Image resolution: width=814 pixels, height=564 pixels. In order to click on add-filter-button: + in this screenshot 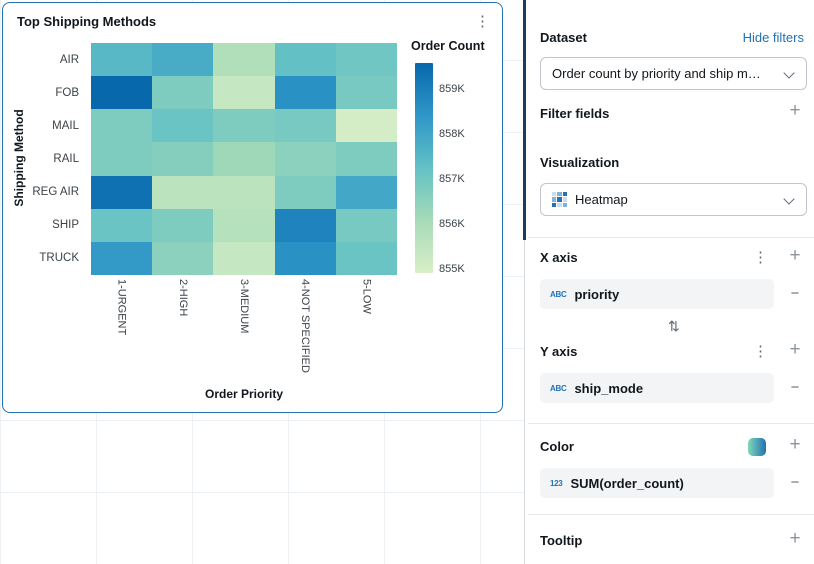, I will do `click(795, 110)`.